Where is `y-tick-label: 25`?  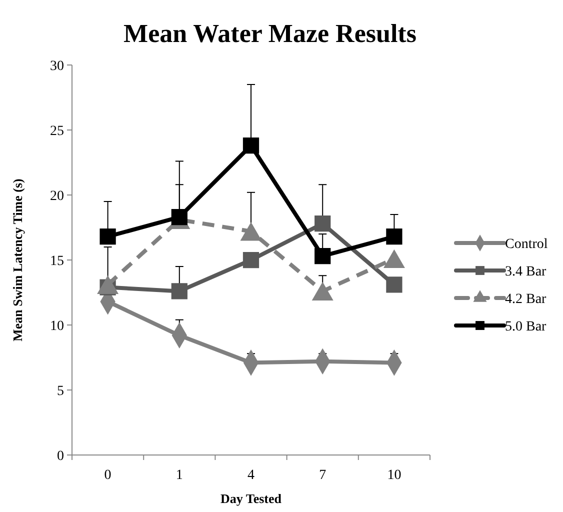
y-tick-label: 25 is located at coordinates (57, 131).